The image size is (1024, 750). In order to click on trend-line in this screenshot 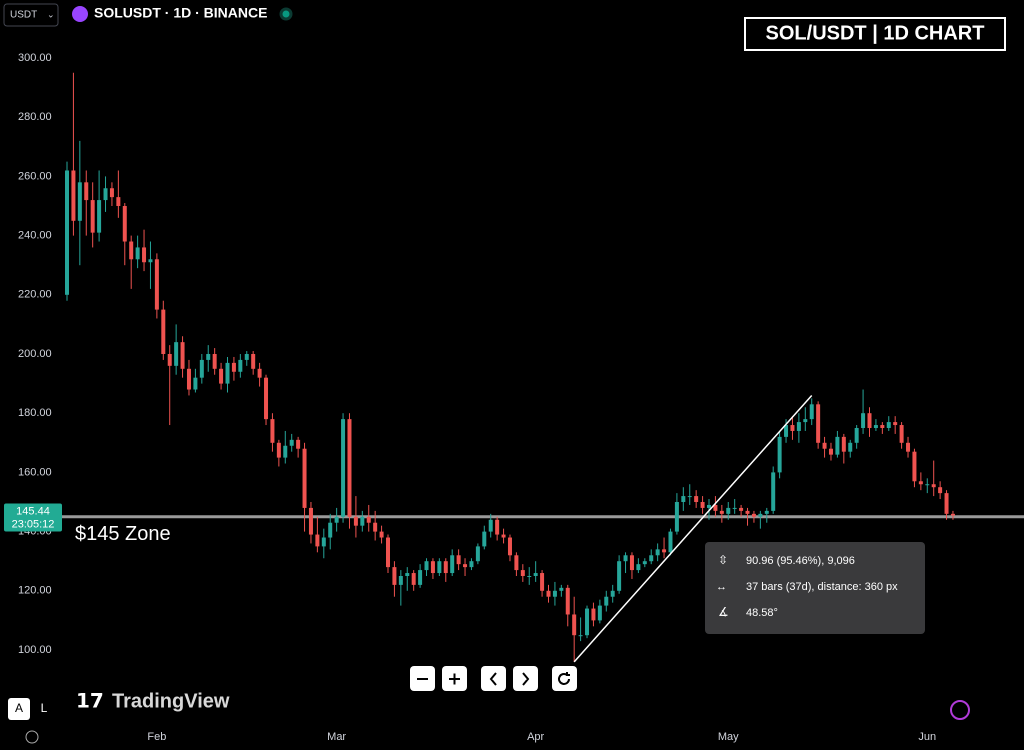, I will do `click(693, 528)`.